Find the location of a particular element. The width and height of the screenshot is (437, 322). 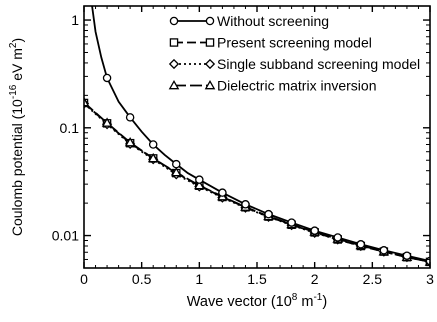

x-tick-label: 2 is located at coordinates (315, 279).